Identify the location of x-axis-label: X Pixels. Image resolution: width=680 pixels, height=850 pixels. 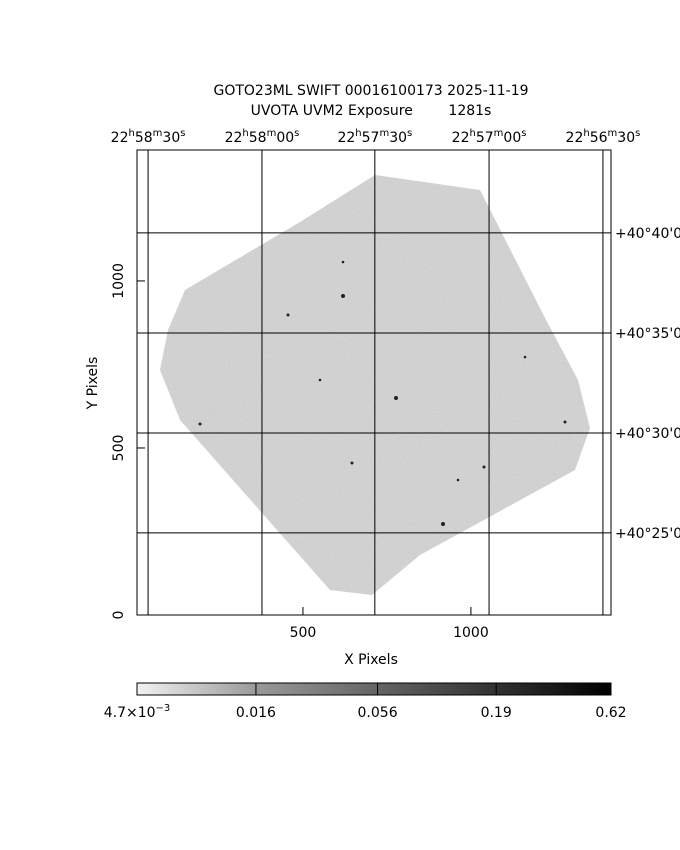
(371, 660).